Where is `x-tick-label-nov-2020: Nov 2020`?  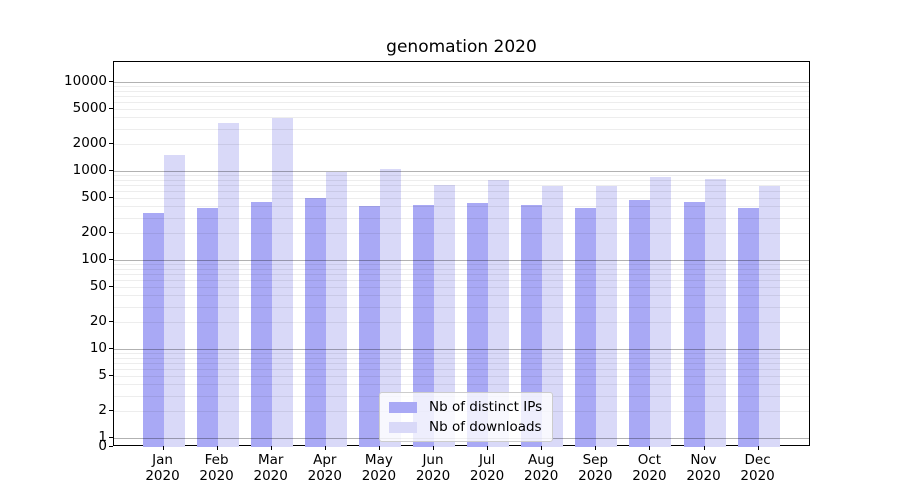
x-tick-label-nov-2020: Nov 2020 is located at coordinates (703, 468).